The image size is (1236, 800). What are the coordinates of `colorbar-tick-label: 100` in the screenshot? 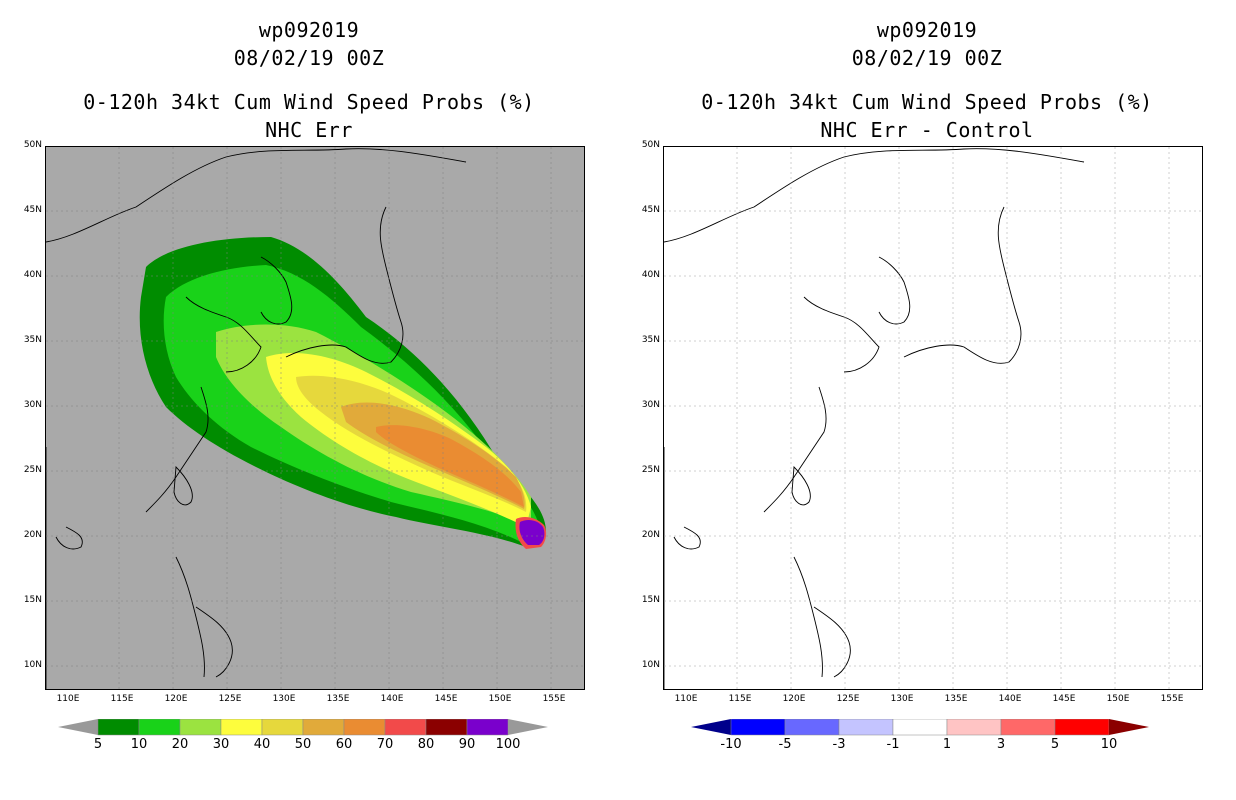 It's located at (508, 744).